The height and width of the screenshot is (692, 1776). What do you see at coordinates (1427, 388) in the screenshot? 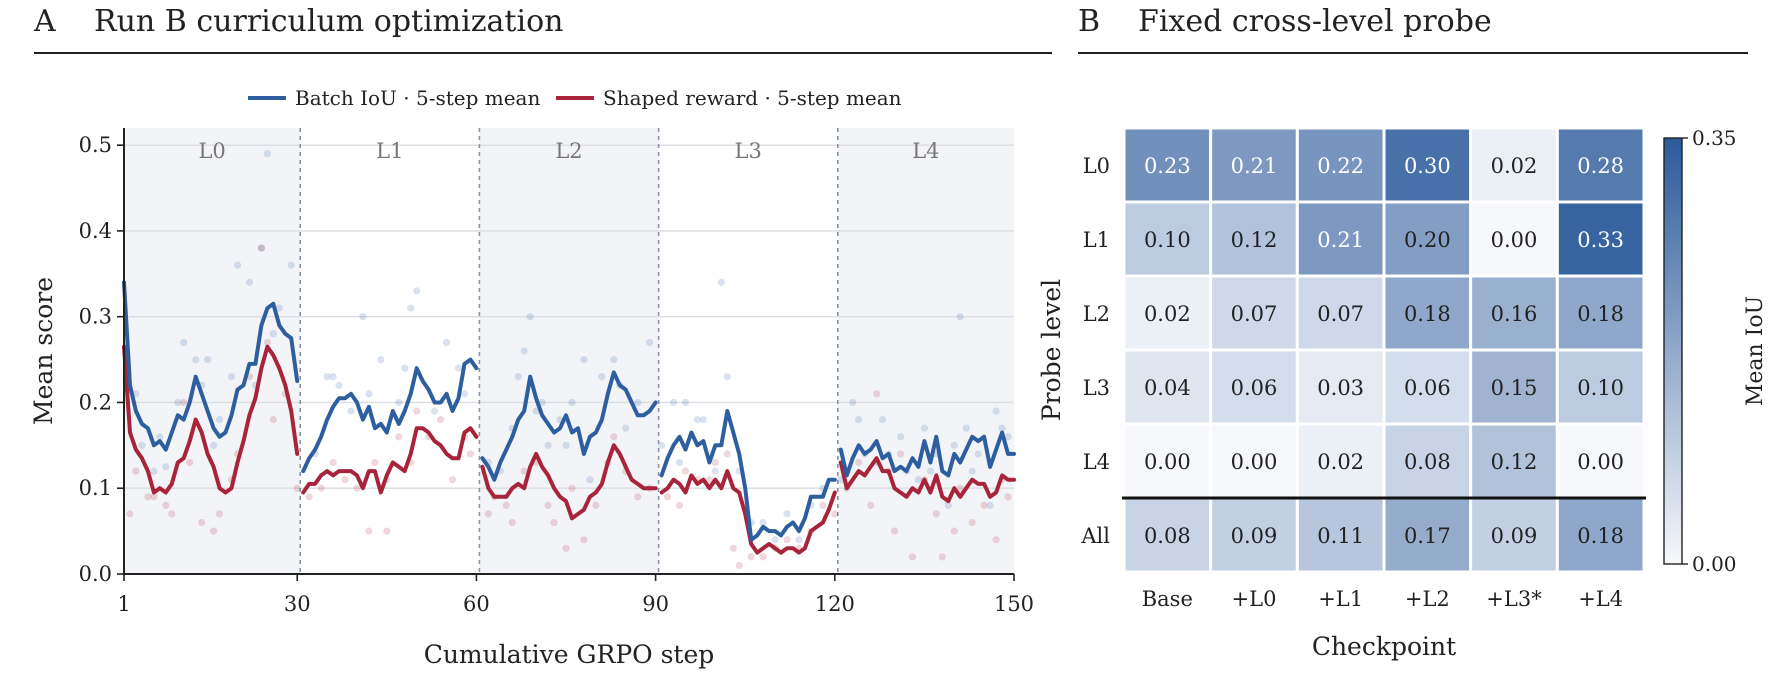
I see `cell-value: 0.06` at bounding box center [1427, 388].